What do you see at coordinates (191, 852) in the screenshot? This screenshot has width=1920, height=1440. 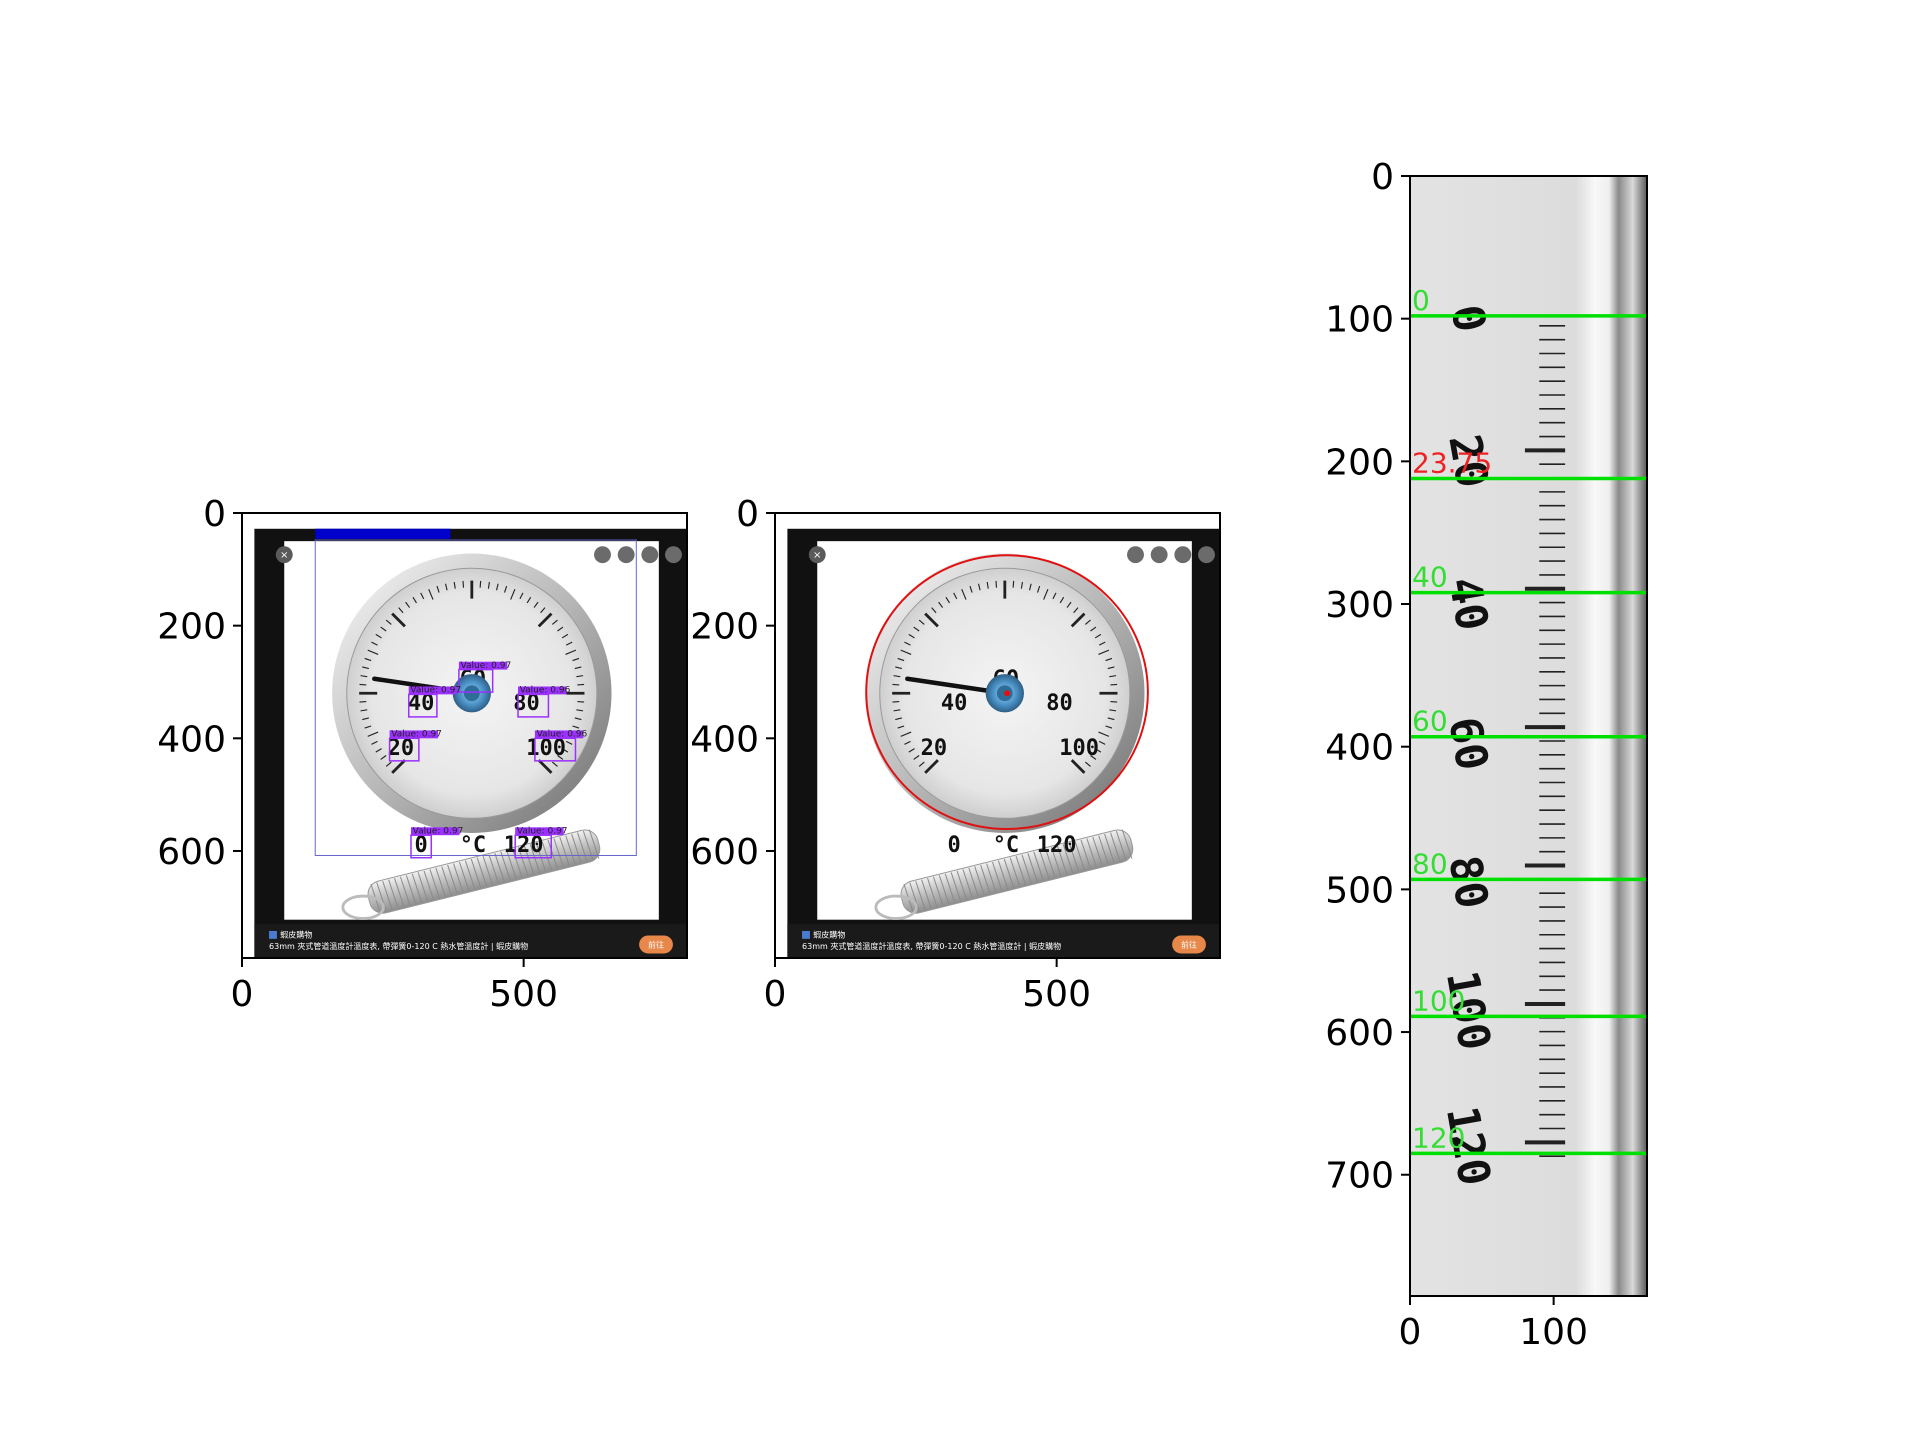 I see `p1-ytick-label-3: 600` at bounding box center [191, 852].